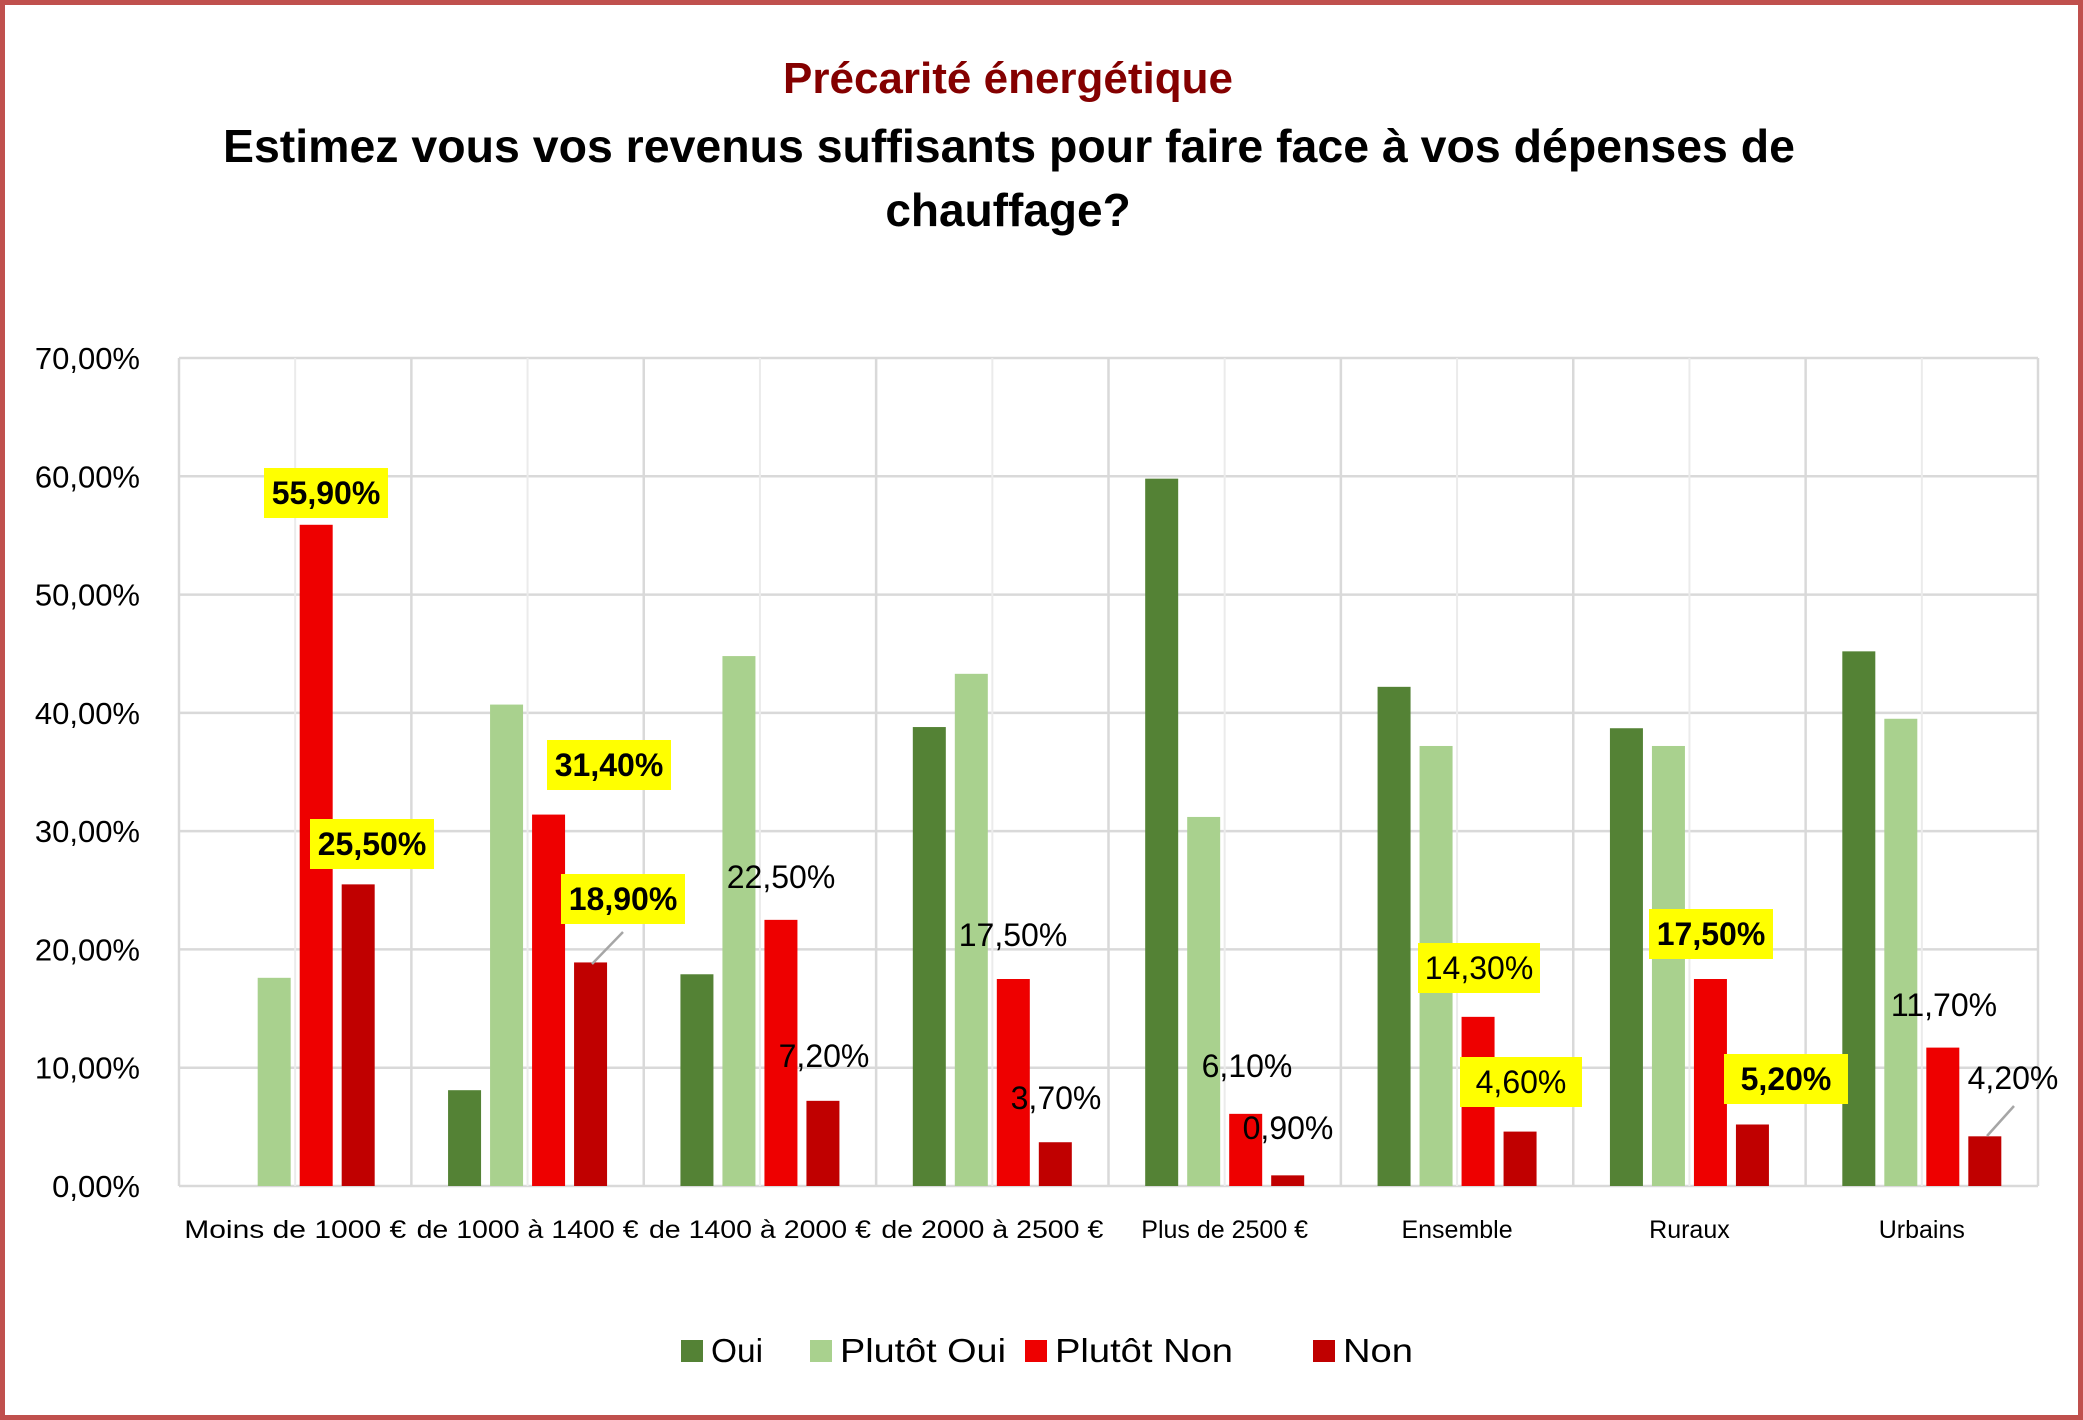 This screenshot has width=2083, height=1420. I want to click on chart-title: Précarité énergétique, so click(1008, 78).